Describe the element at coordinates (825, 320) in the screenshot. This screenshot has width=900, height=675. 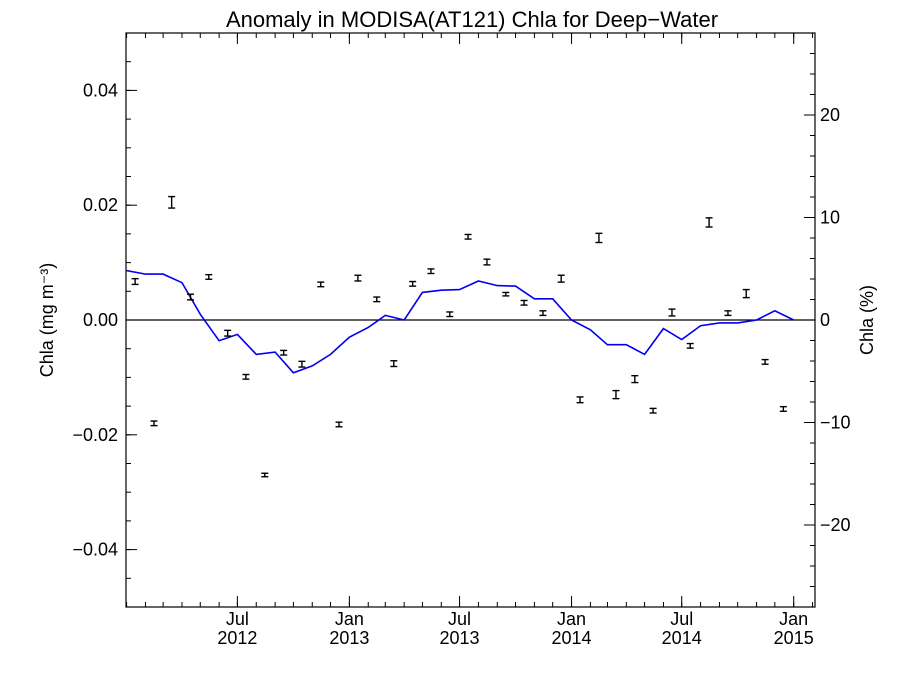
I see `y-right-tick-label: 0` at that location.